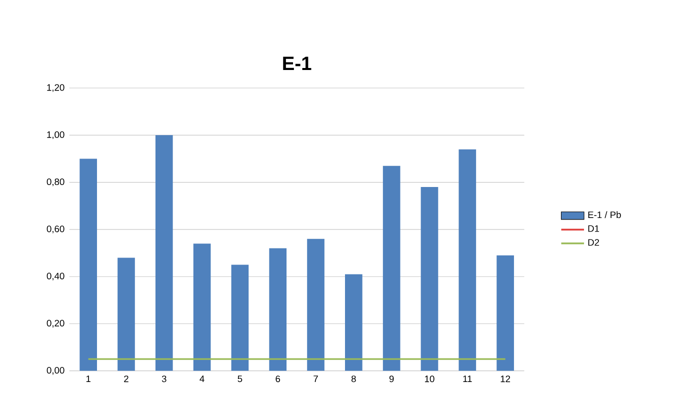  What do you see at coordinates (55, 324) in the screenshot?
I see `y-tick-label: 0,20` at bounding box center [55, 324].